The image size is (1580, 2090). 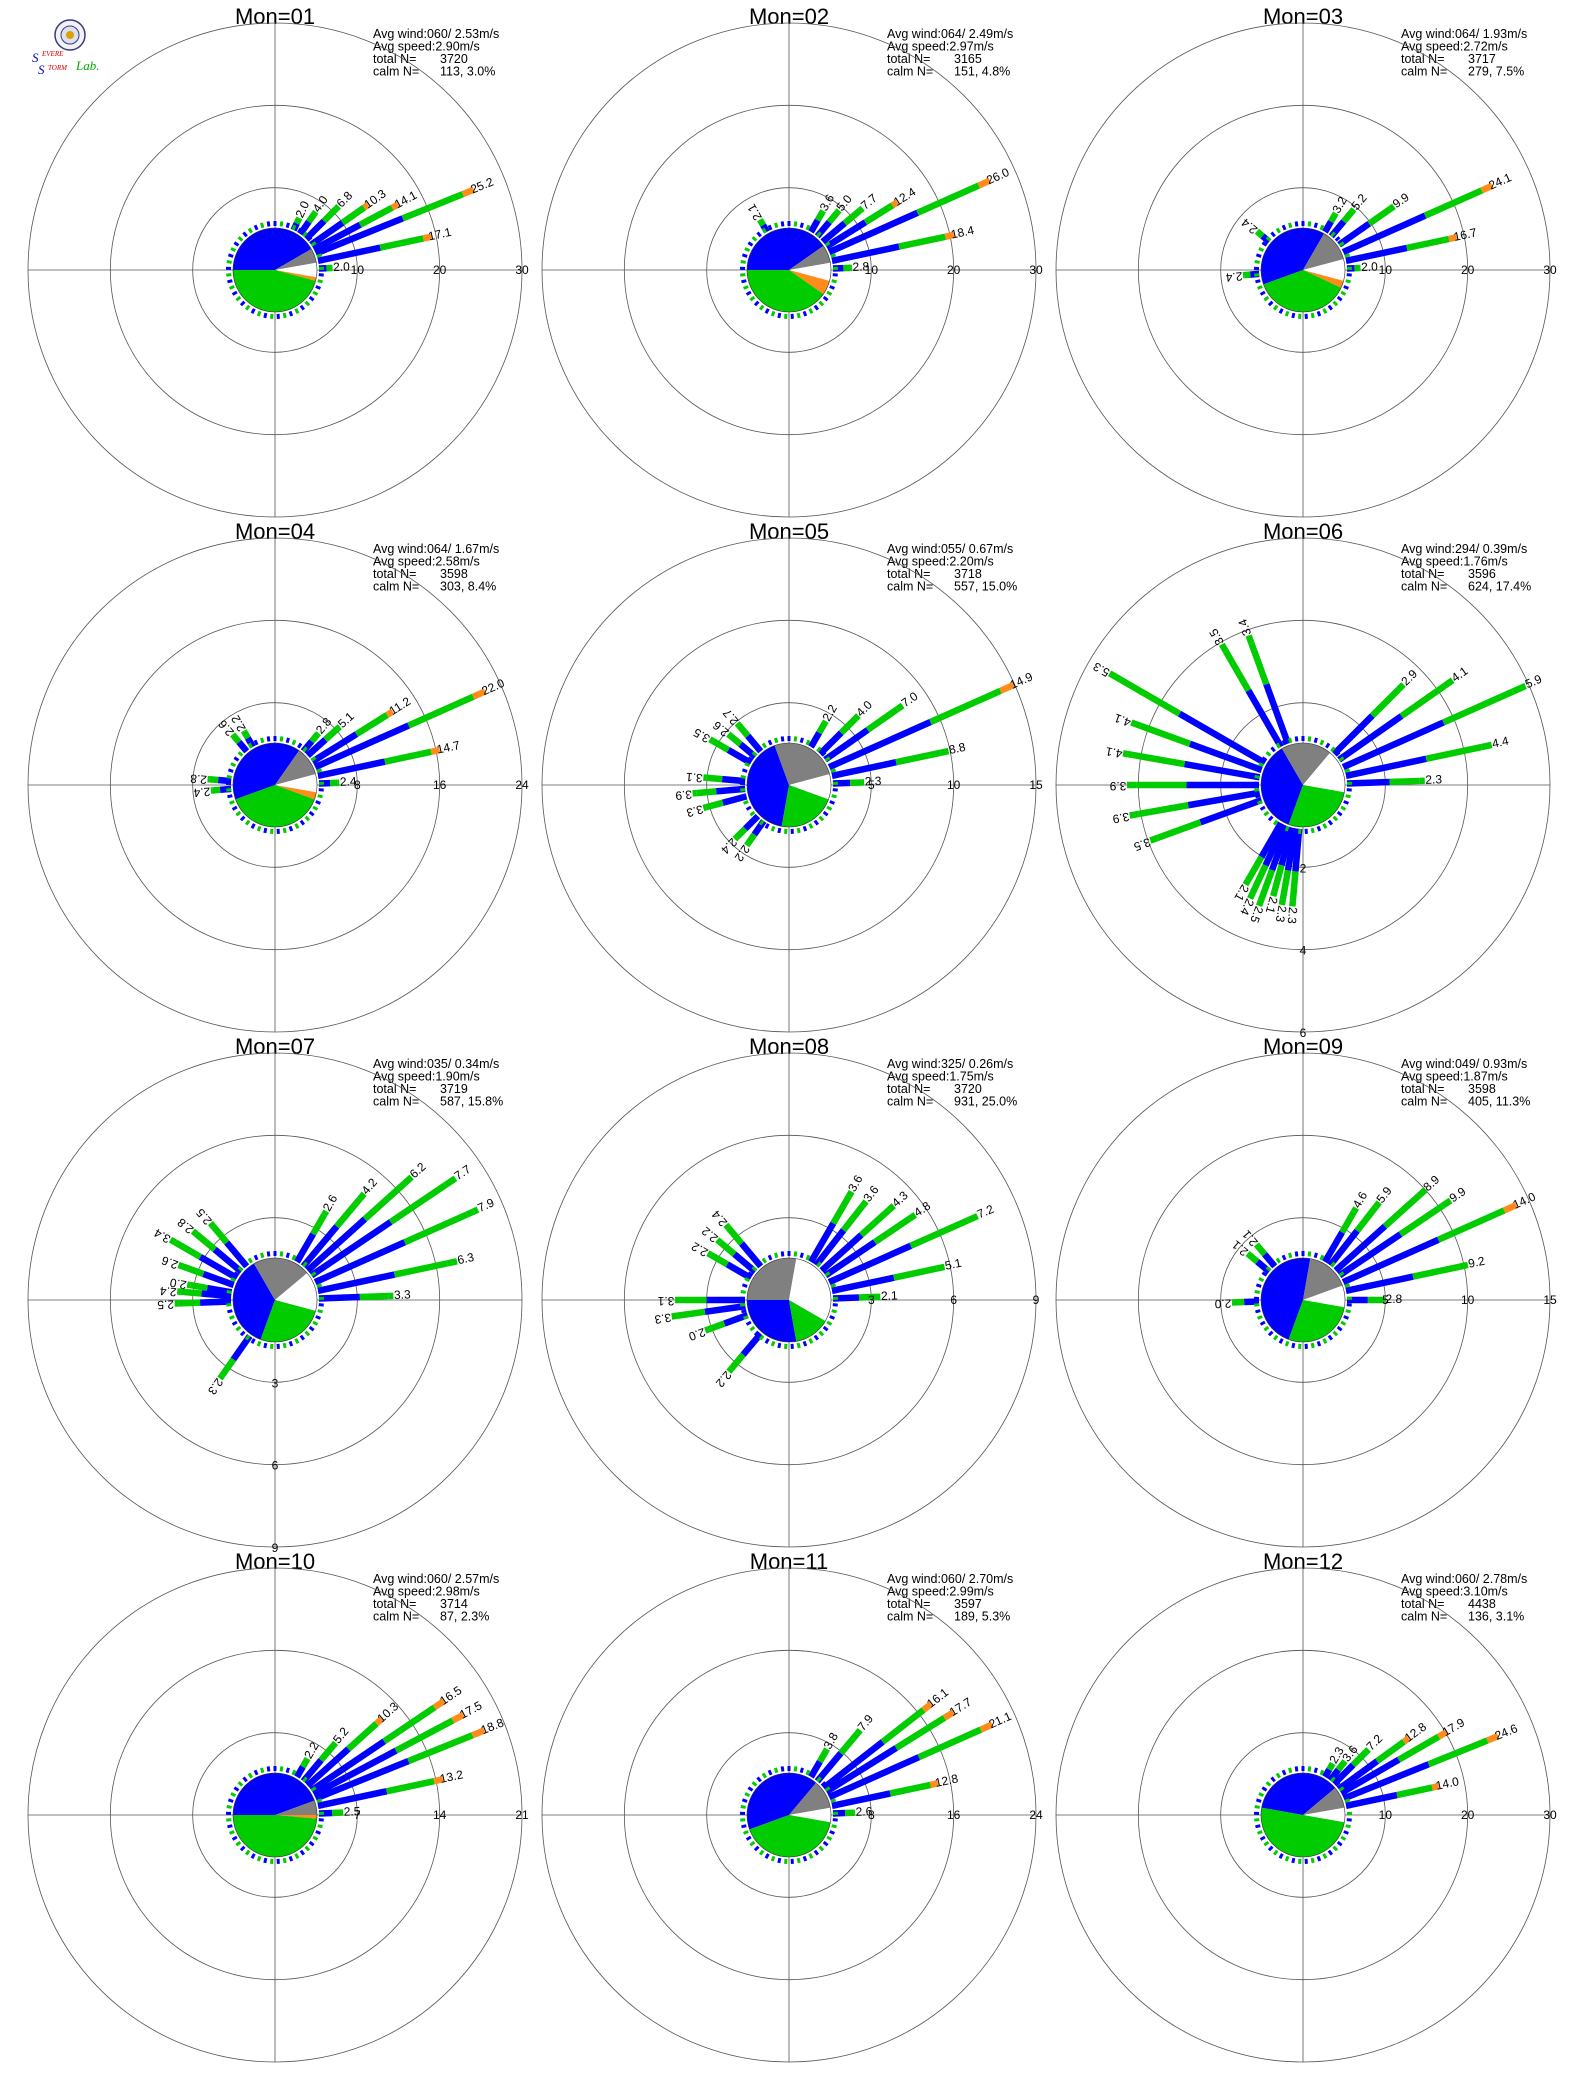 What do you see at coordinates (41, 69) in the screenshot?
I see `svg-text: S` at bounding box center [41, 69].